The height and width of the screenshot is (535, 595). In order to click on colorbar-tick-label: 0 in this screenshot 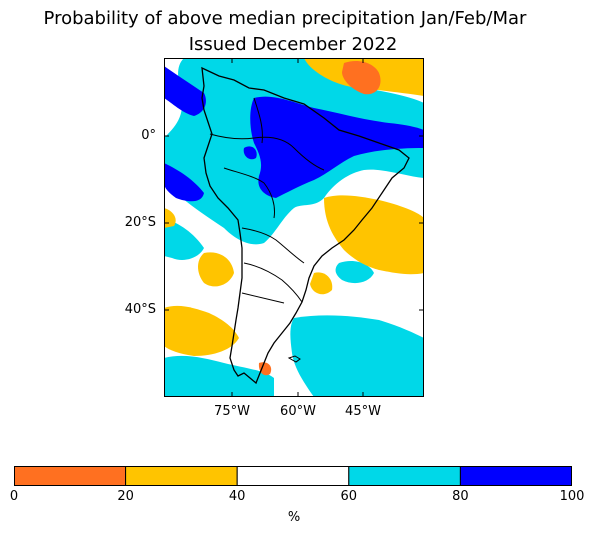, I will do `click(14, 496)`.